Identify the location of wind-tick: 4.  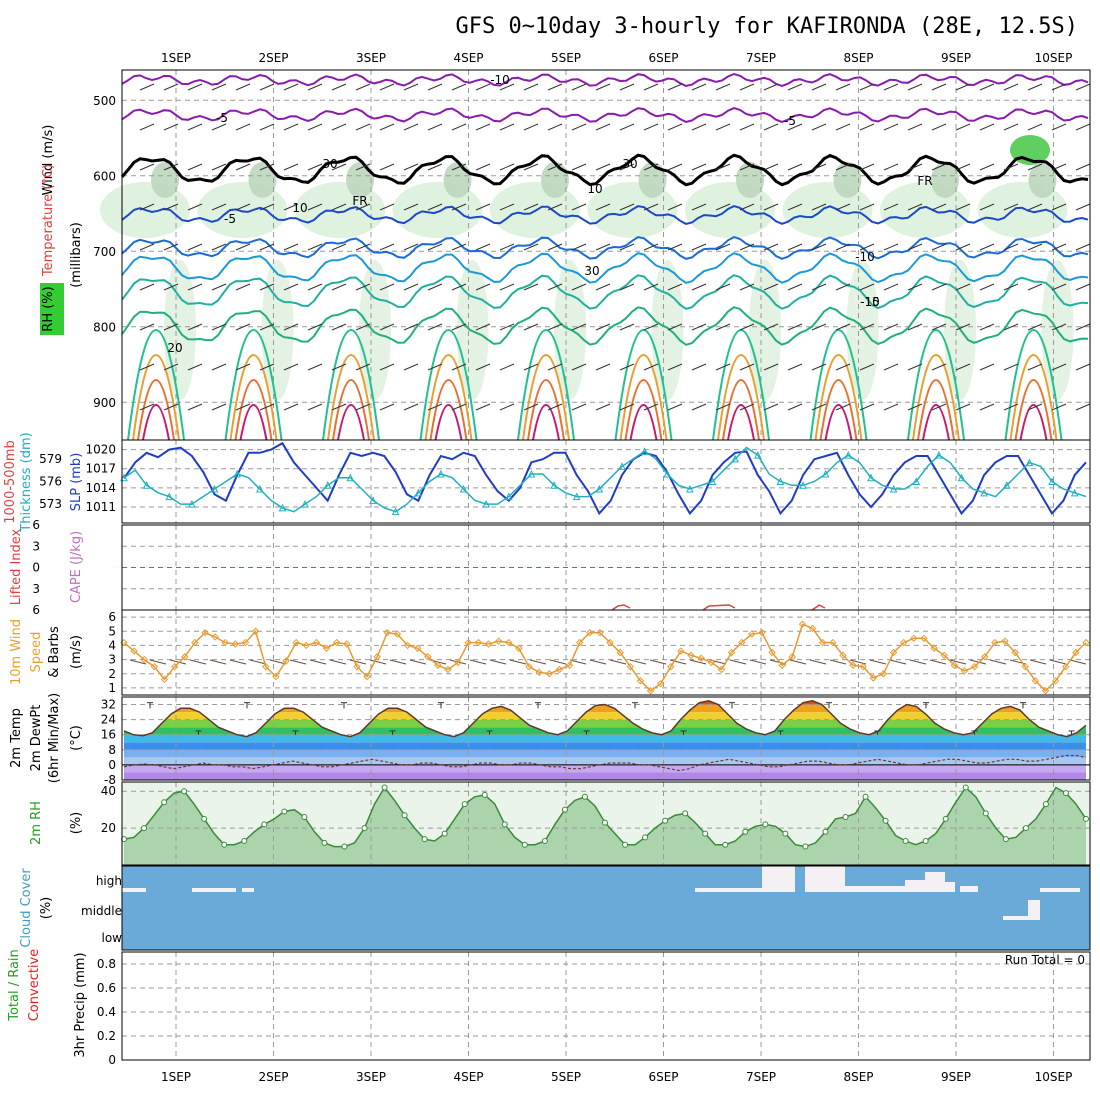
(112, 645).